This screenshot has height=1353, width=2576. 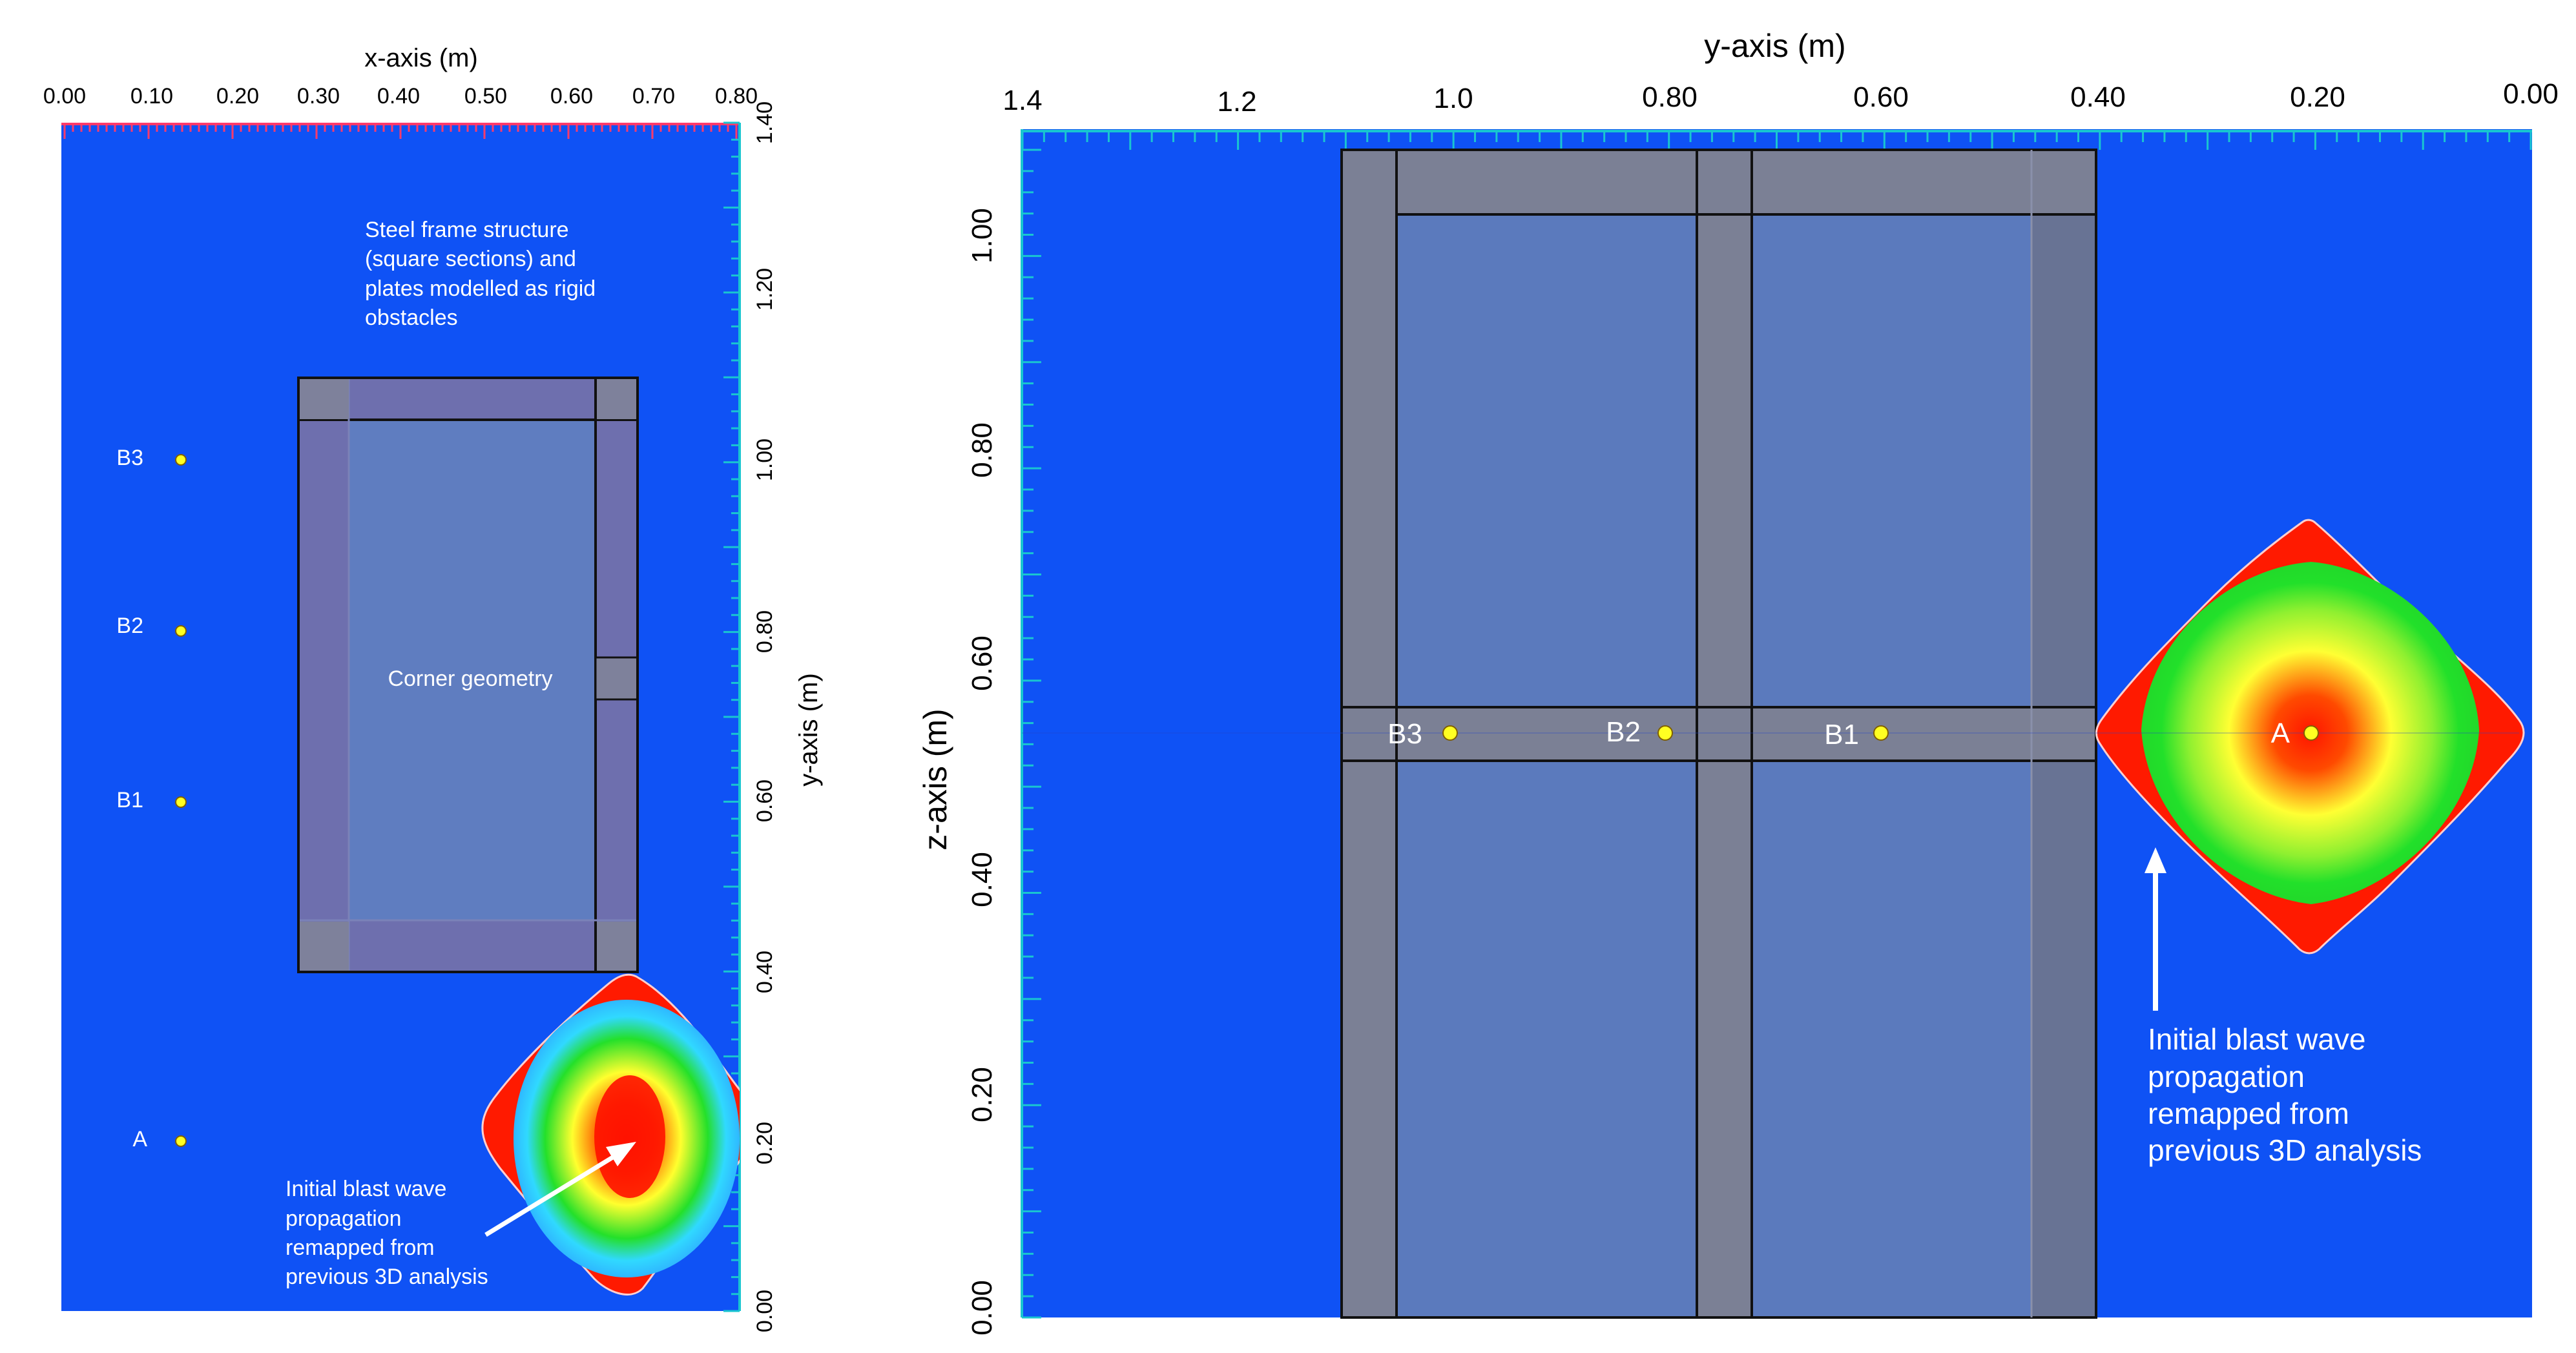 I want to click on right-blast-arrow, so click(x=2155, y=929).